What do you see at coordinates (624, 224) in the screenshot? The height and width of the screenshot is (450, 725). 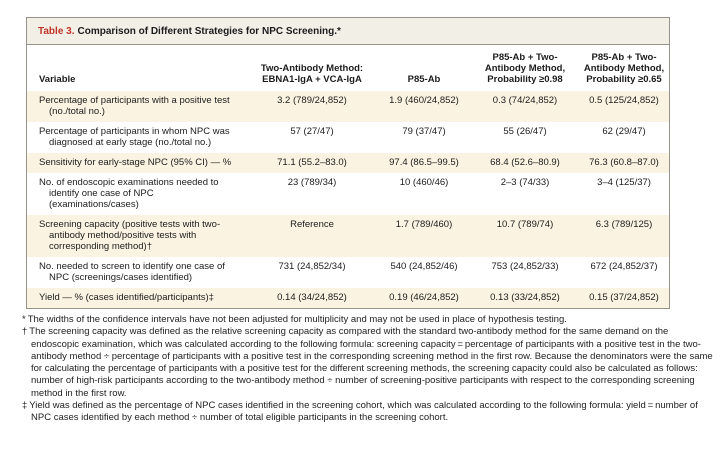 I see `cell-value: 6.3 (789/125)` at bounding box center [624, 224].